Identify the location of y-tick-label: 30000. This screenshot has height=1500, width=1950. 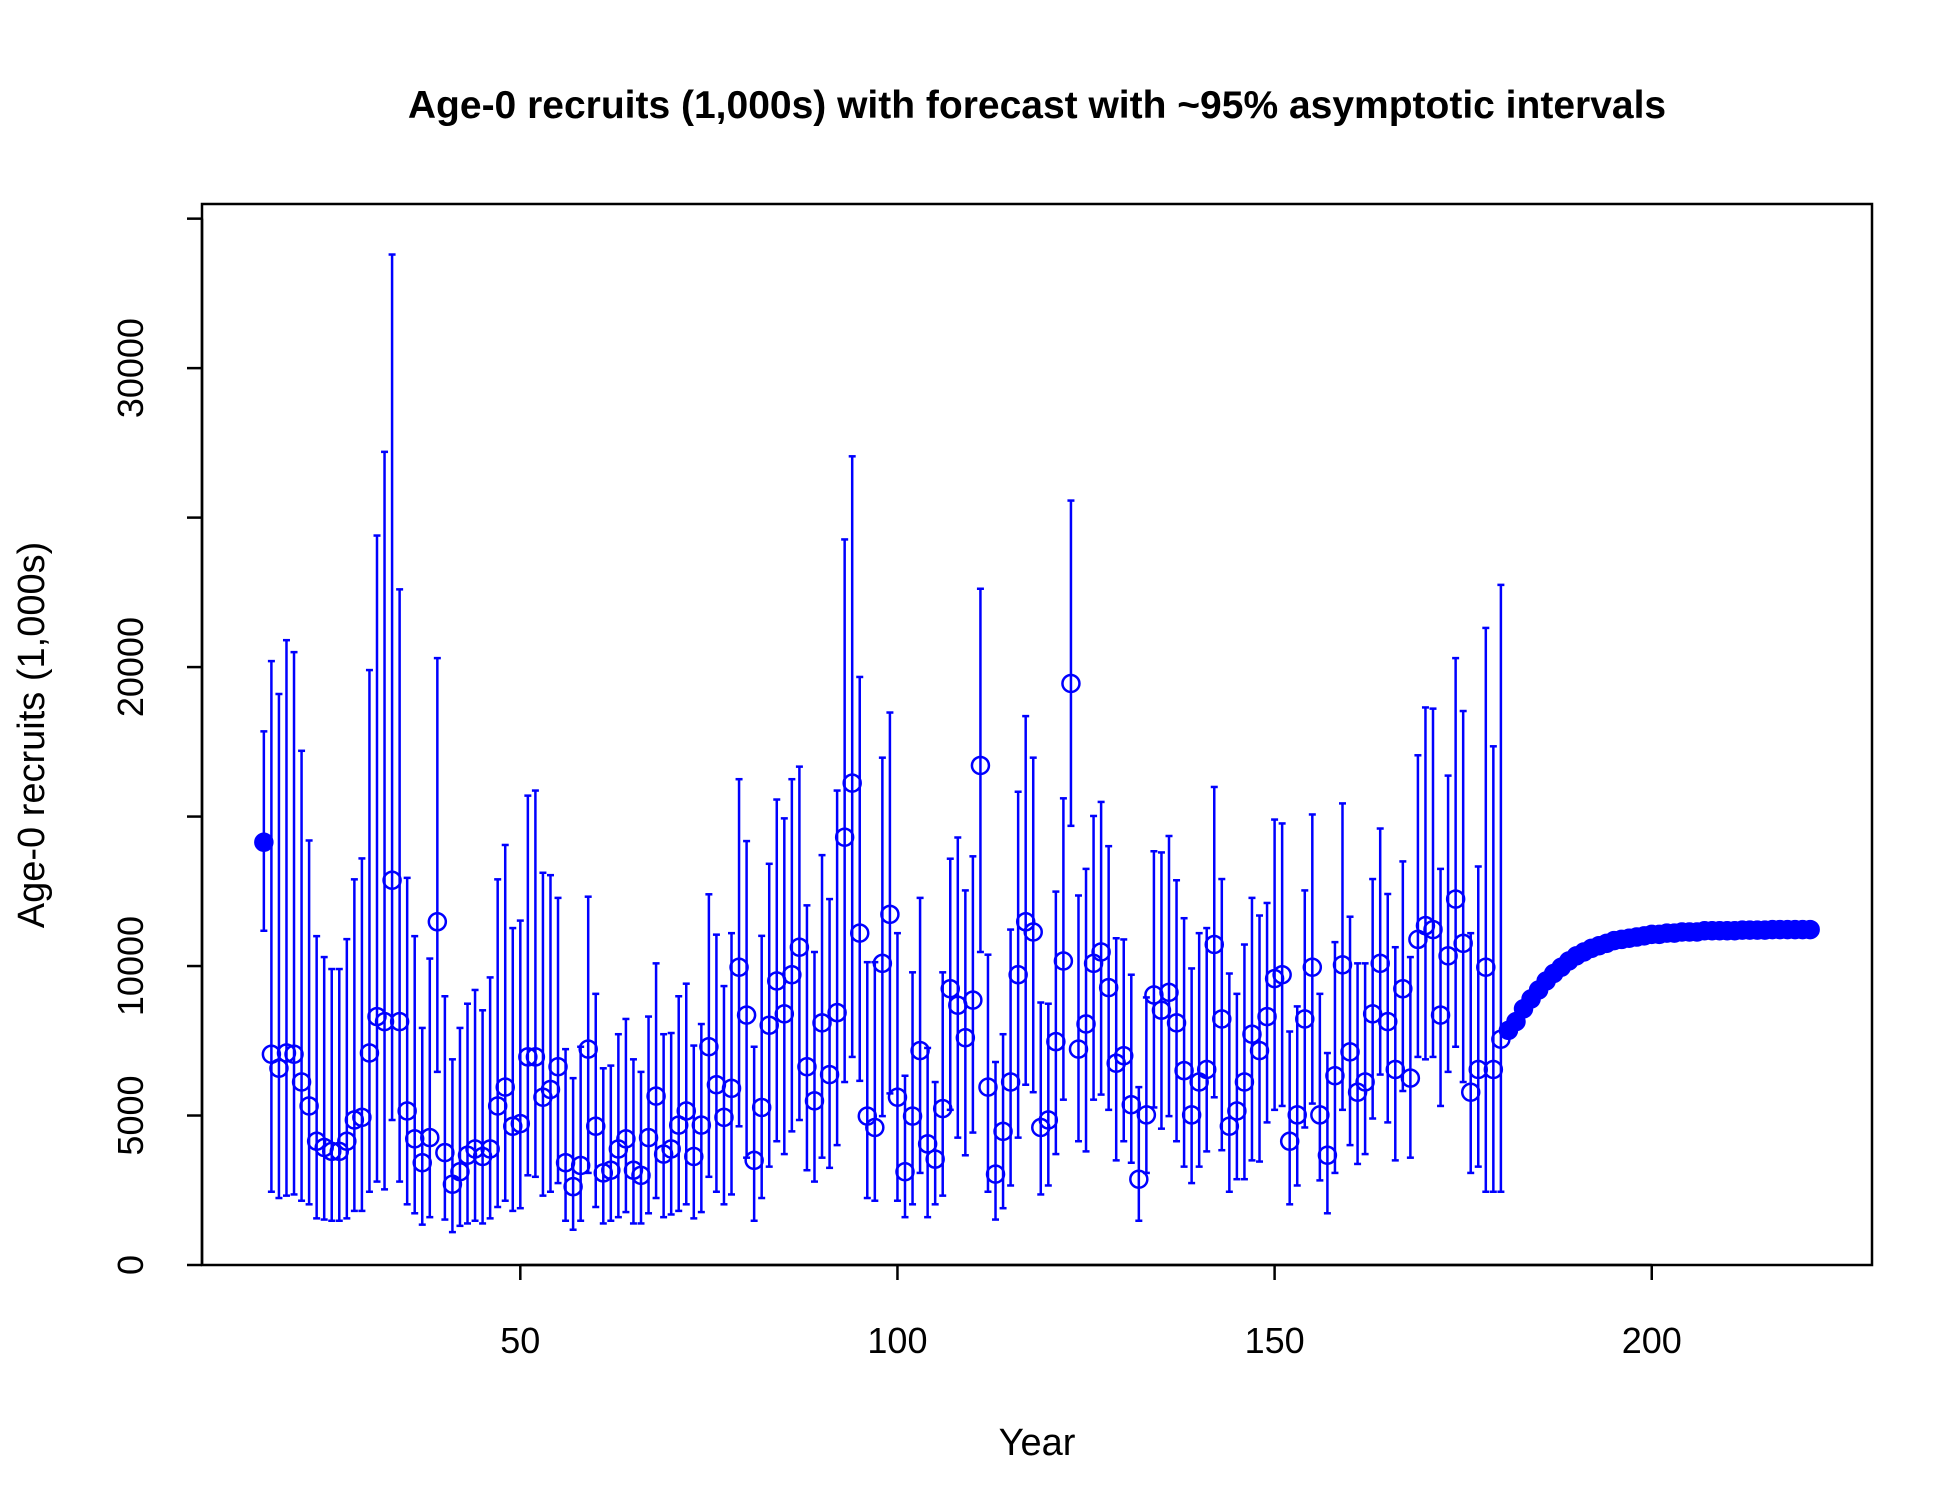
(130, 368).